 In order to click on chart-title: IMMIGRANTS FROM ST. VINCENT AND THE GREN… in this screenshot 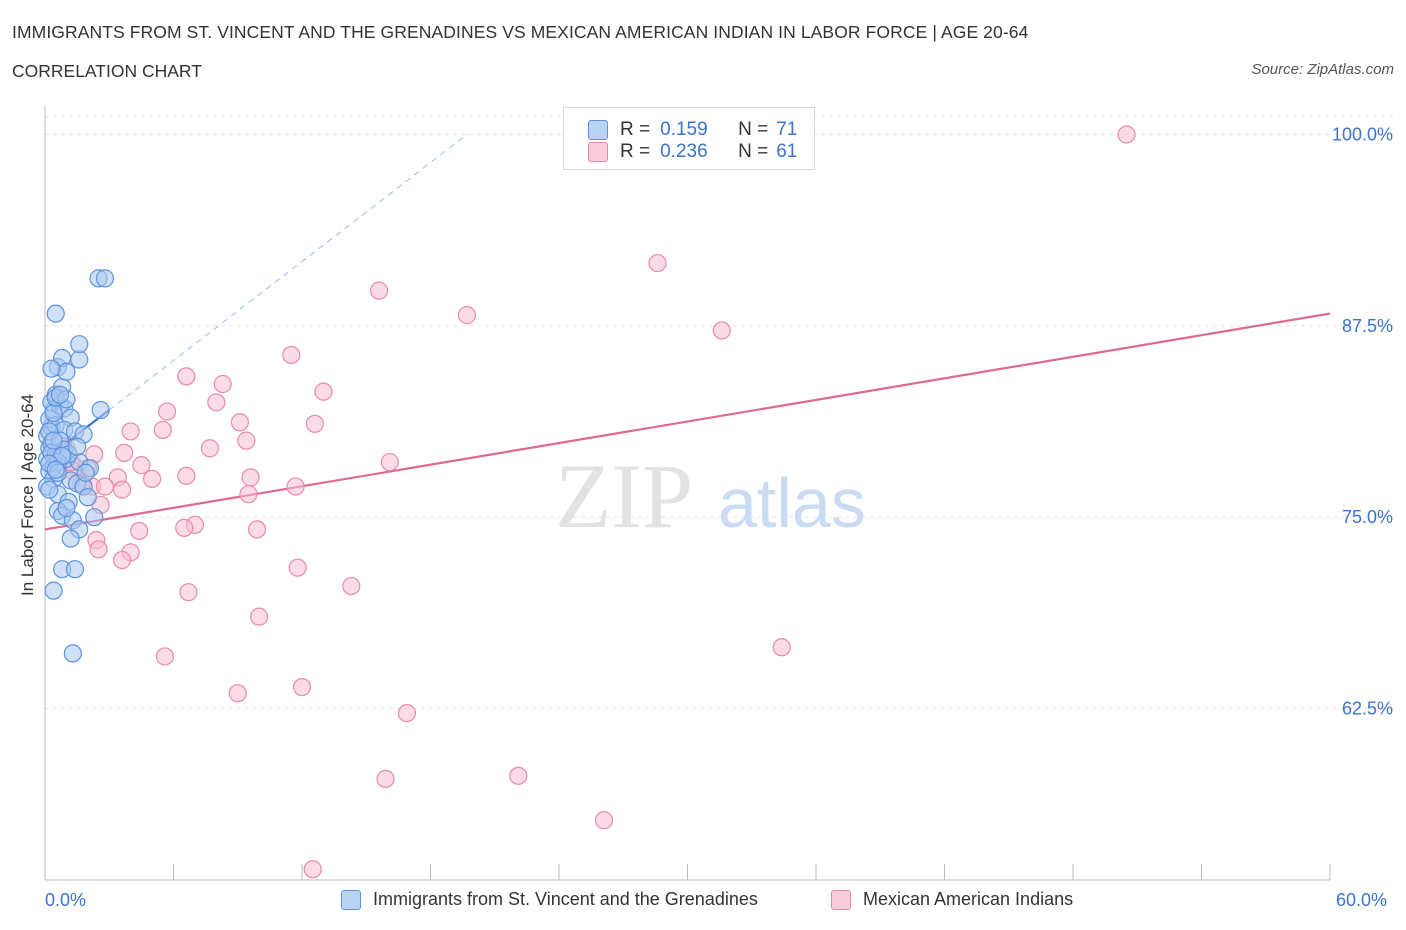, I will do `click(520, 32)`.